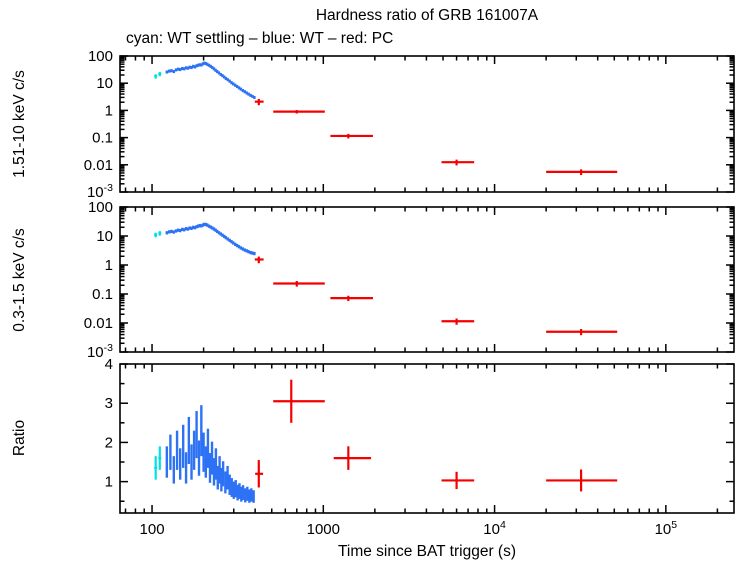  What do you see at coordinates (427, 15) in the screenshot?
I see `chart-title: Hardness ratio of GRB 161007A` at bounding box center [427, 15].